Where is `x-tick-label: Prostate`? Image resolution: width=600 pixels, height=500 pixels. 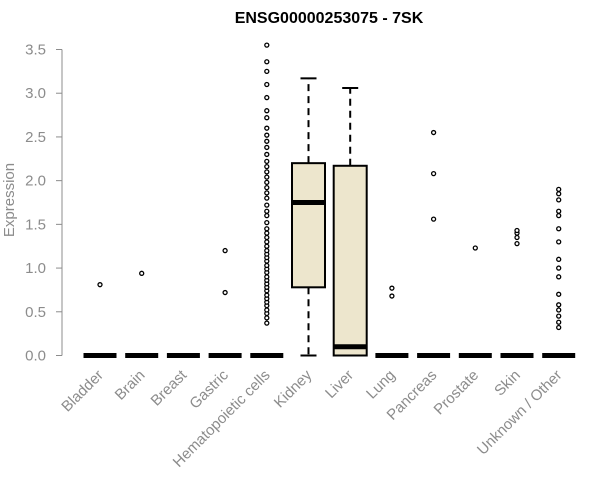
x-tick-label: Prostate is located at coordinates (457, 393).